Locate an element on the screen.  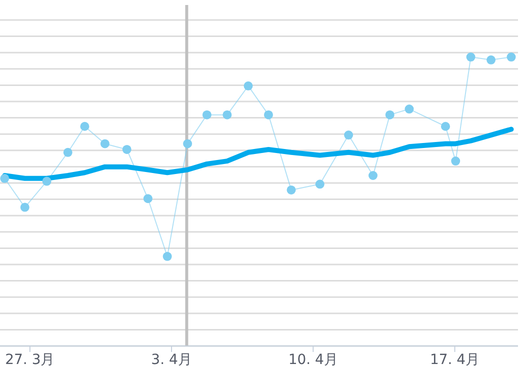
x-tick-label: 3. 4月 is located at coordinates (171, 360).